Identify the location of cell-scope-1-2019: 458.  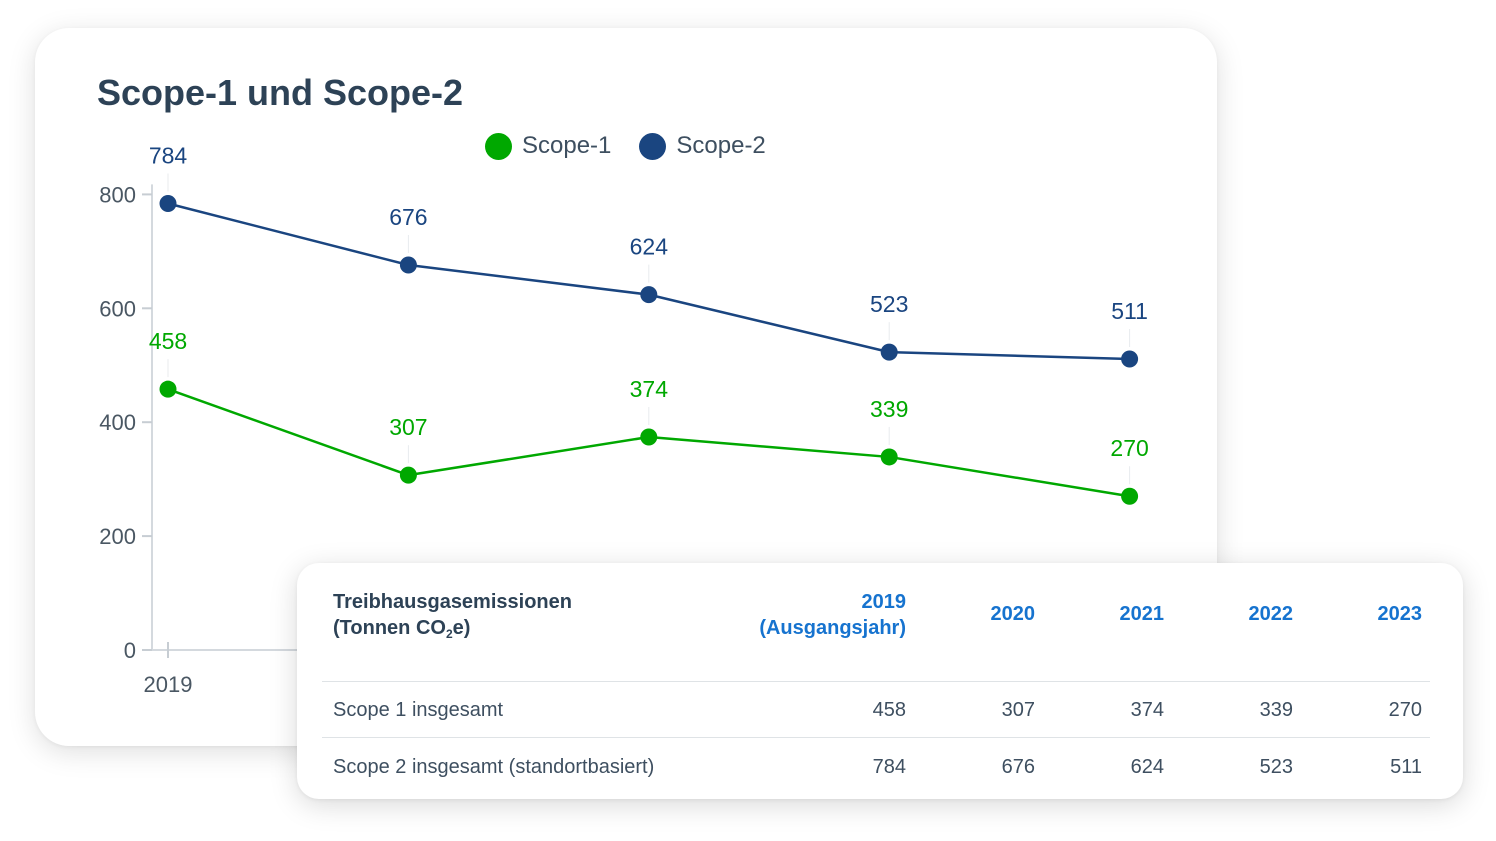
(889, 710).